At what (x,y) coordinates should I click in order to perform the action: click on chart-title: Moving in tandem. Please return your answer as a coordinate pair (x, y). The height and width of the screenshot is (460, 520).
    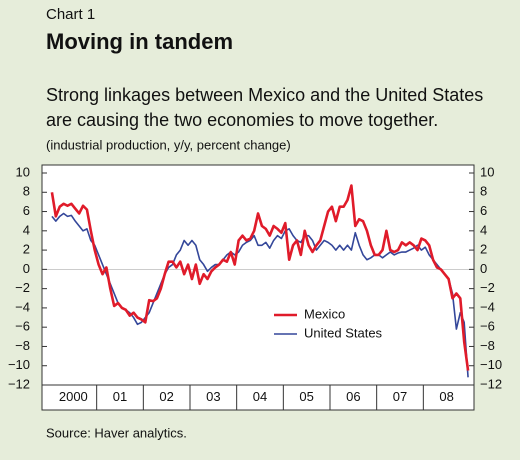
    Looking at the image, I should click on (139, 41).